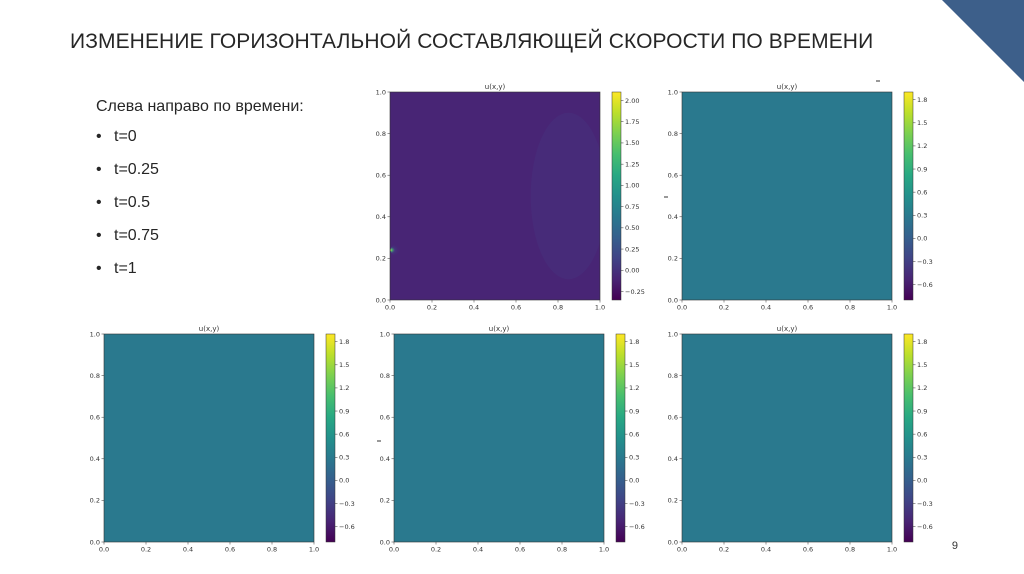  What do you see at coordinates (634, 342) in the screenshot?
I see `colorbar-tick-label: 1.8` at bounding box center [634, 342].